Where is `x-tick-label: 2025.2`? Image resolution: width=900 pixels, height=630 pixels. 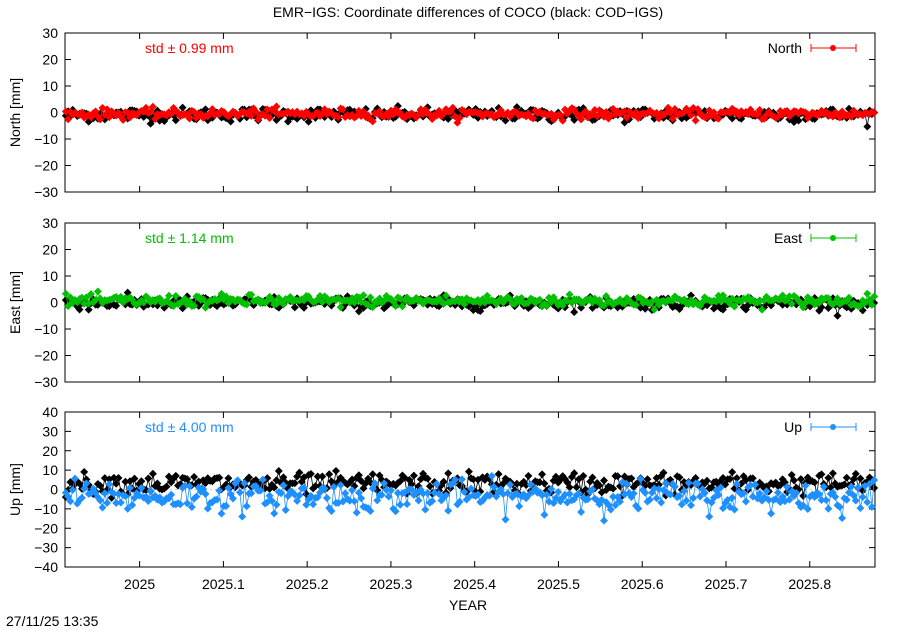 x-tick-label: 2025.2 is located at coordinates (307, 584).